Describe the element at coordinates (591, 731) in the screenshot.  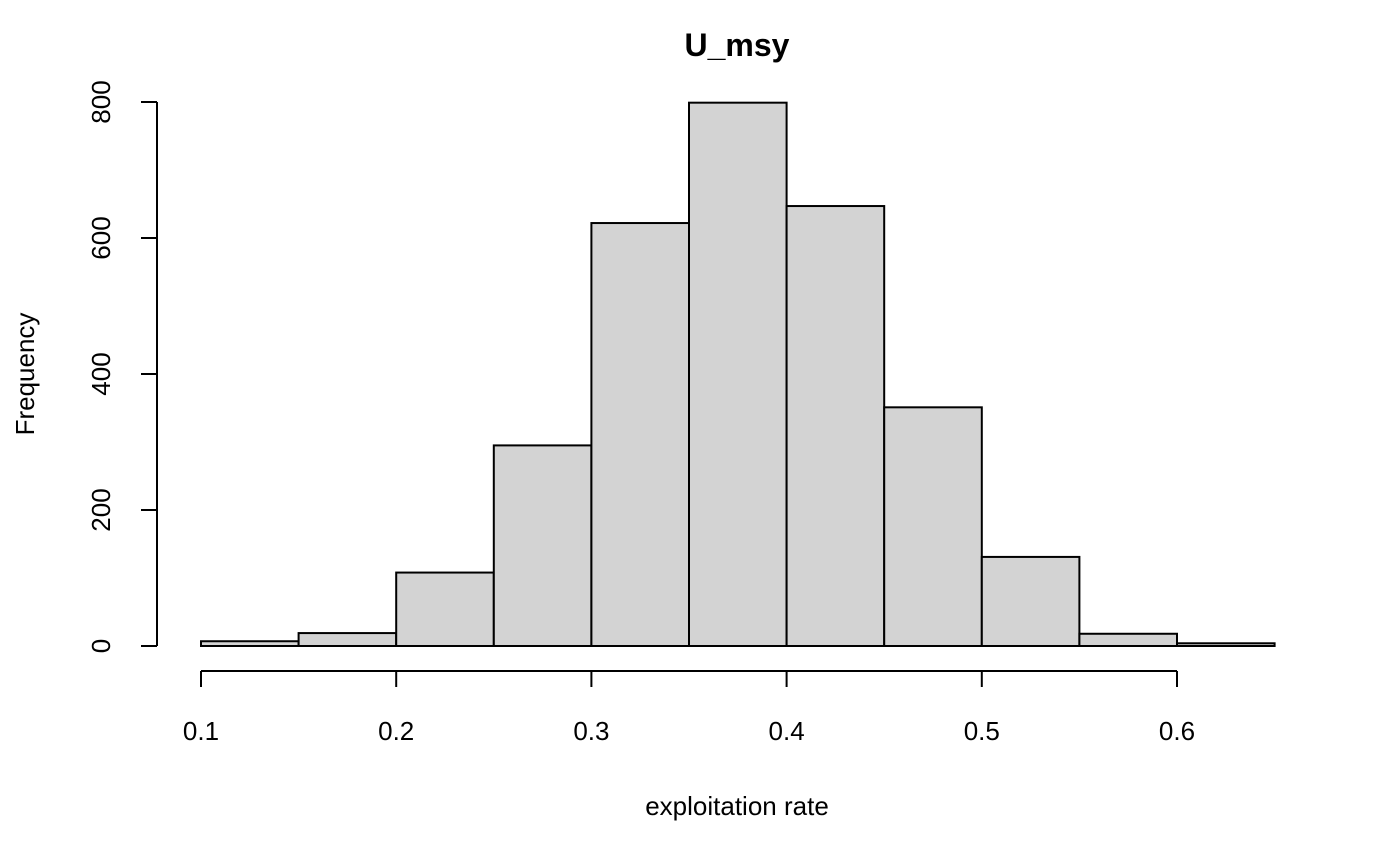
I see `x-tick-label: 0.3` at that location.